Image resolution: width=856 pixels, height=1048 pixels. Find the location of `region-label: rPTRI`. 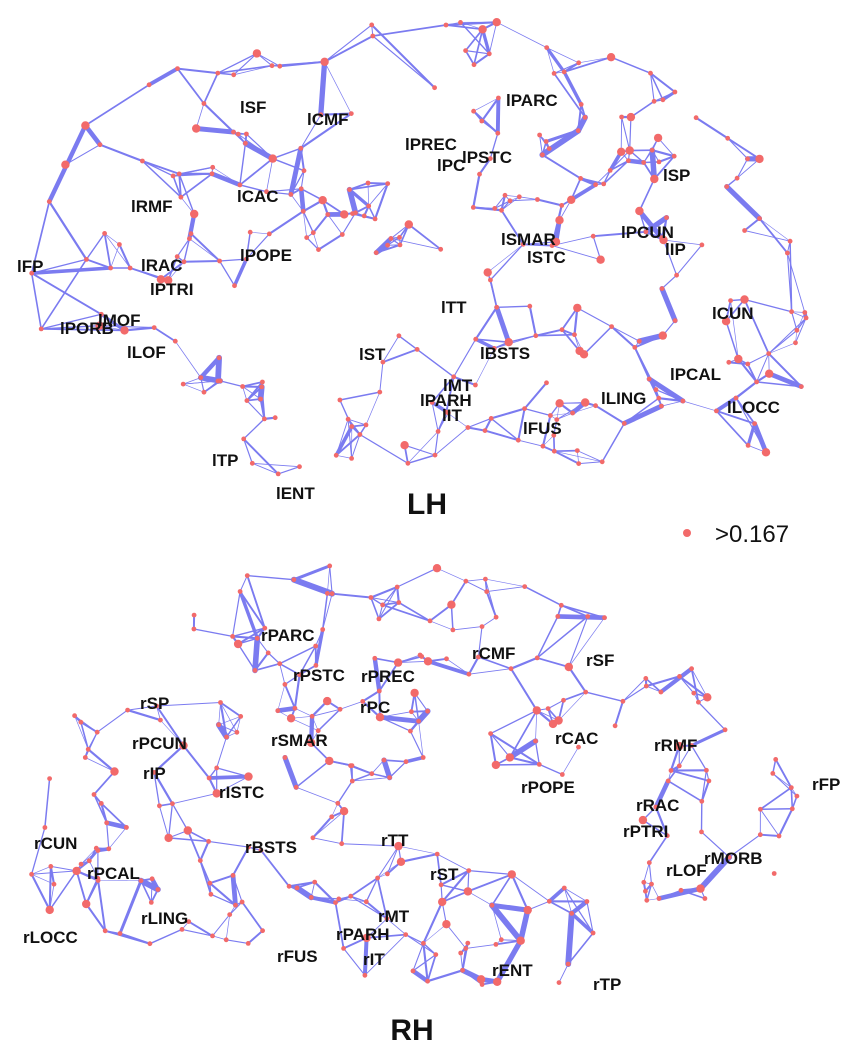

region-label: rPTRI is located at coordinates (645, 831).